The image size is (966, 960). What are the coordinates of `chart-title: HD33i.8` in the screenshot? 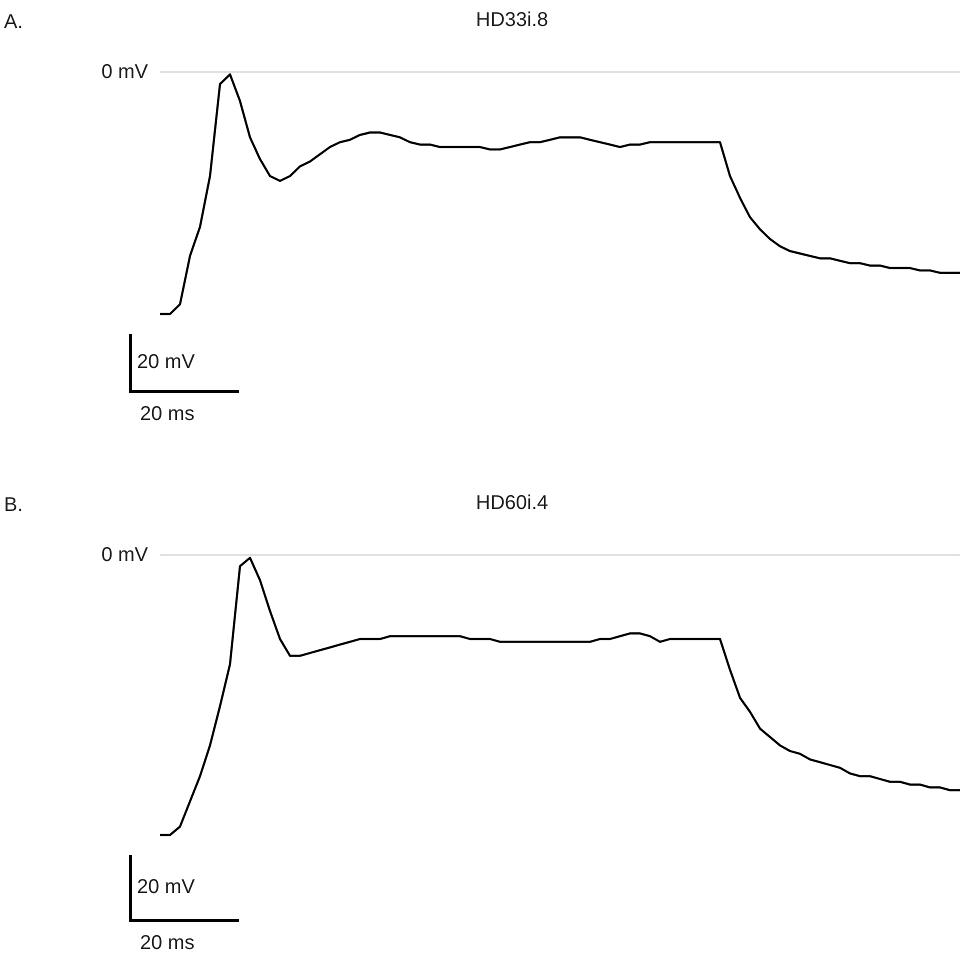 It's located at (512, 20).